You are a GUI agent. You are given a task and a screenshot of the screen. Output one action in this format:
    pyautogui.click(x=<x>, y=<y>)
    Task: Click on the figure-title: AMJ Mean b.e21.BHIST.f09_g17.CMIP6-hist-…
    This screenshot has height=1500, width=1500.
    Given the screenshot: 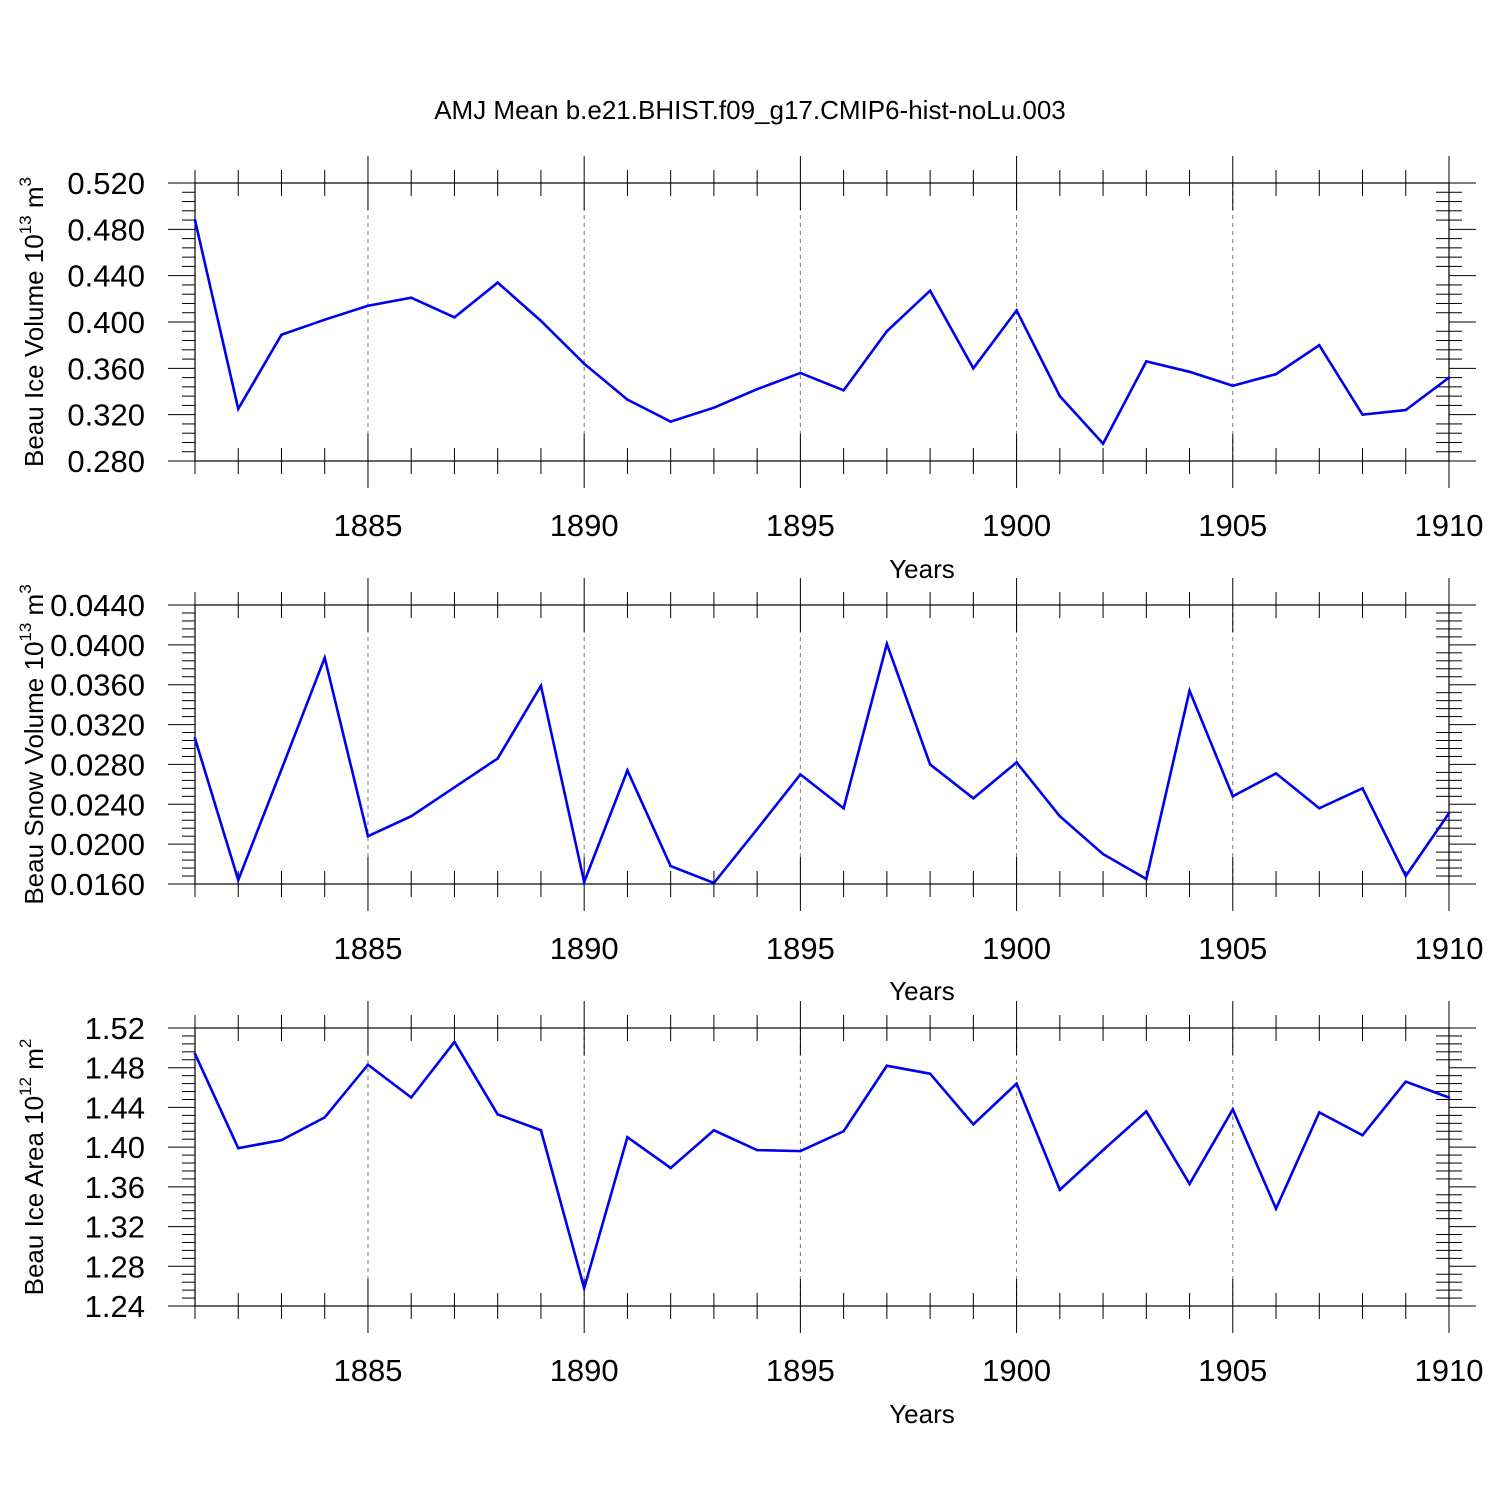 What is the action you would take?
    pyautogui.click(x=750, y=110)
    